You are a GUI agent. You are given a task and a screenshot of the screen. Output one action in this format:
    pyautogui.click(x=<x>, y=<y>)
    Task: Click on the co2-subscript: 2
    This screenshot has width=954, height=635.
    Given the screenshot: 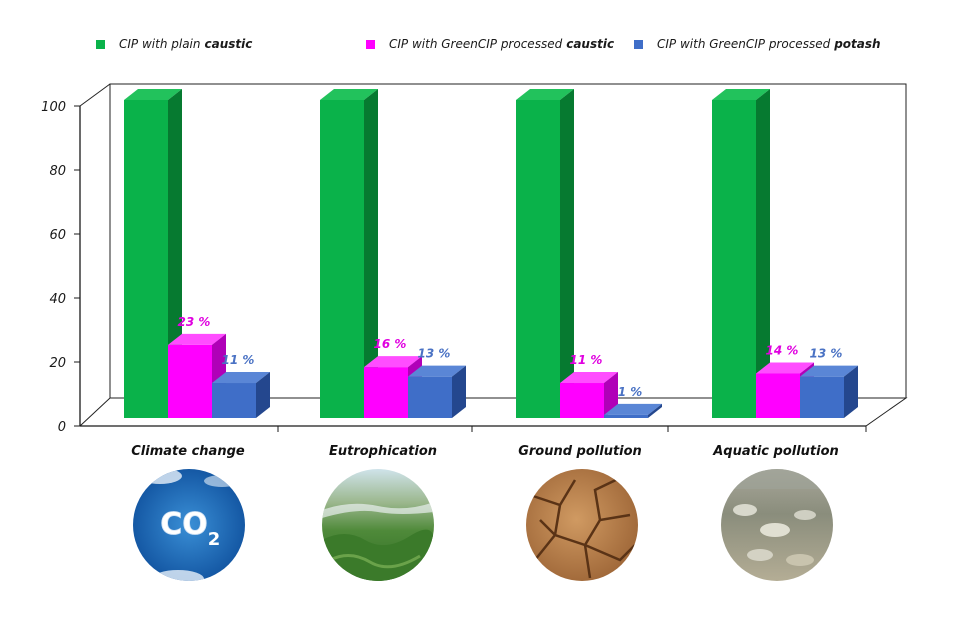 What is the action you would take?
    pyautogui.click(x=214, y=539)
    